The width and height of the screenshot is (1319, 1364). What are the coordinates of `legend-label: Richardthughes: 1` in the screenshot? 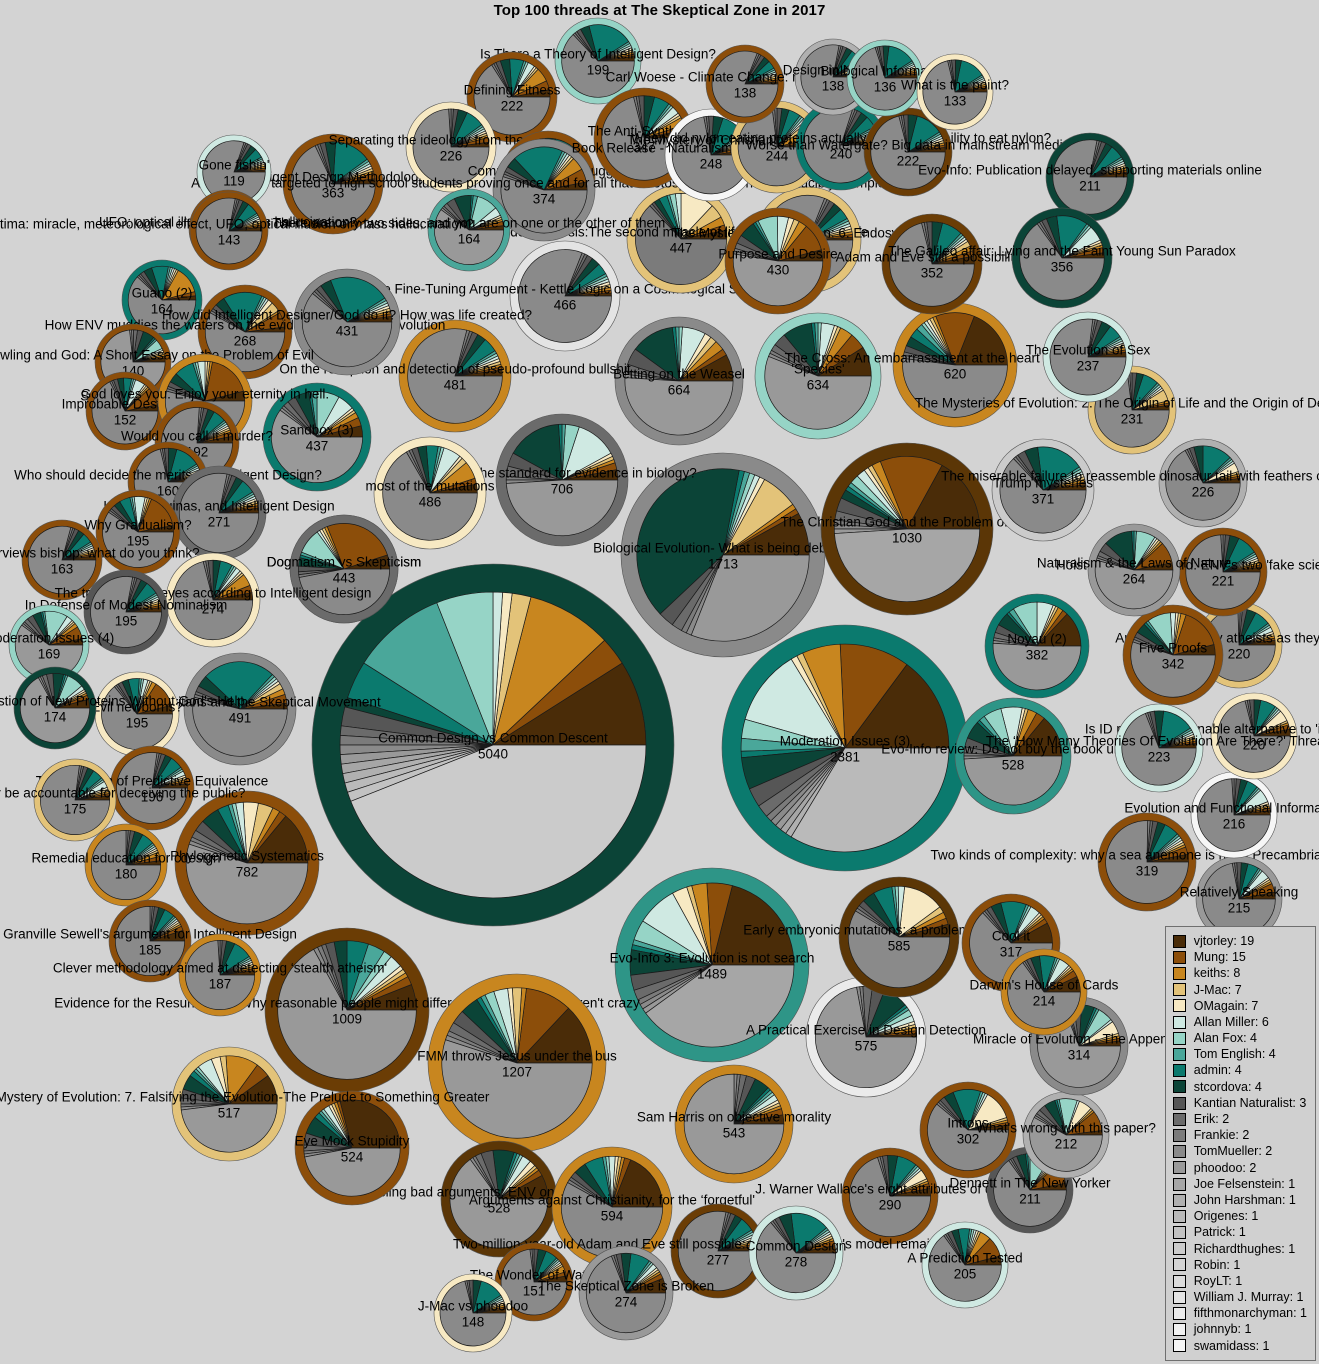 It's located at (1244, 1248).